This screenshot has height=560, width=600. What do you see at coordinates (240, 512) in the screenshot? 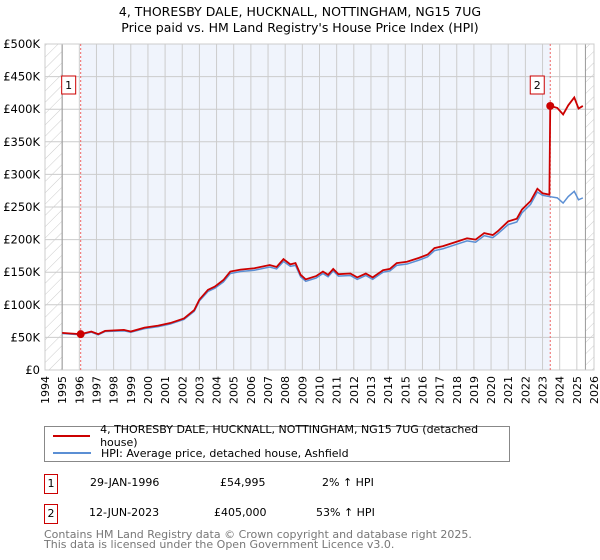
I see `transaction-price: £405,000` at bounding box center [240, 512].